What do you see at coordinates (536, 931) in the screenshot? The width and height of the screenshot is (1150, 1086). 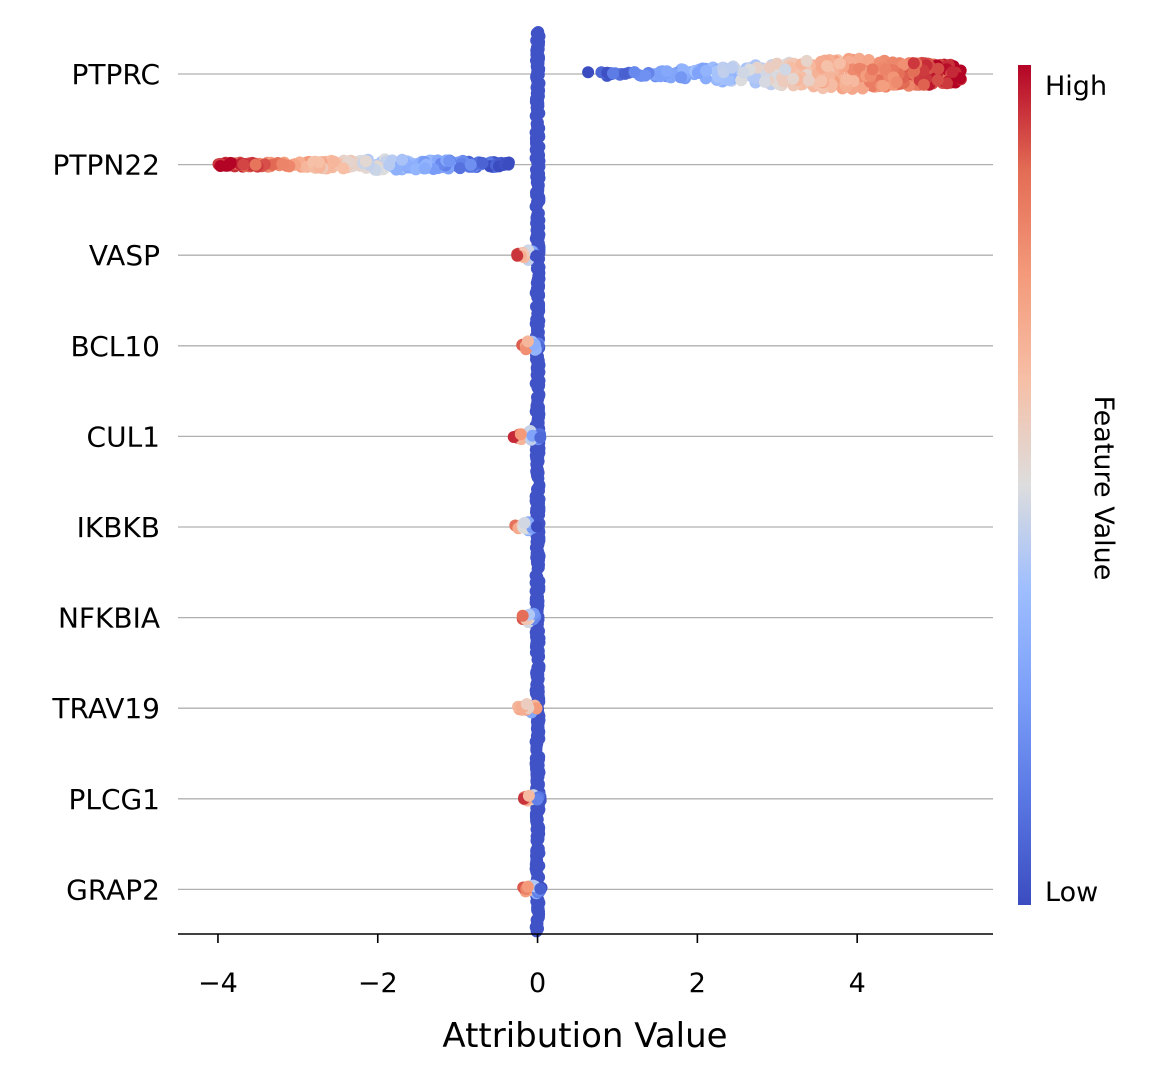 I see `zero-point` at bounding box center [536, 931].